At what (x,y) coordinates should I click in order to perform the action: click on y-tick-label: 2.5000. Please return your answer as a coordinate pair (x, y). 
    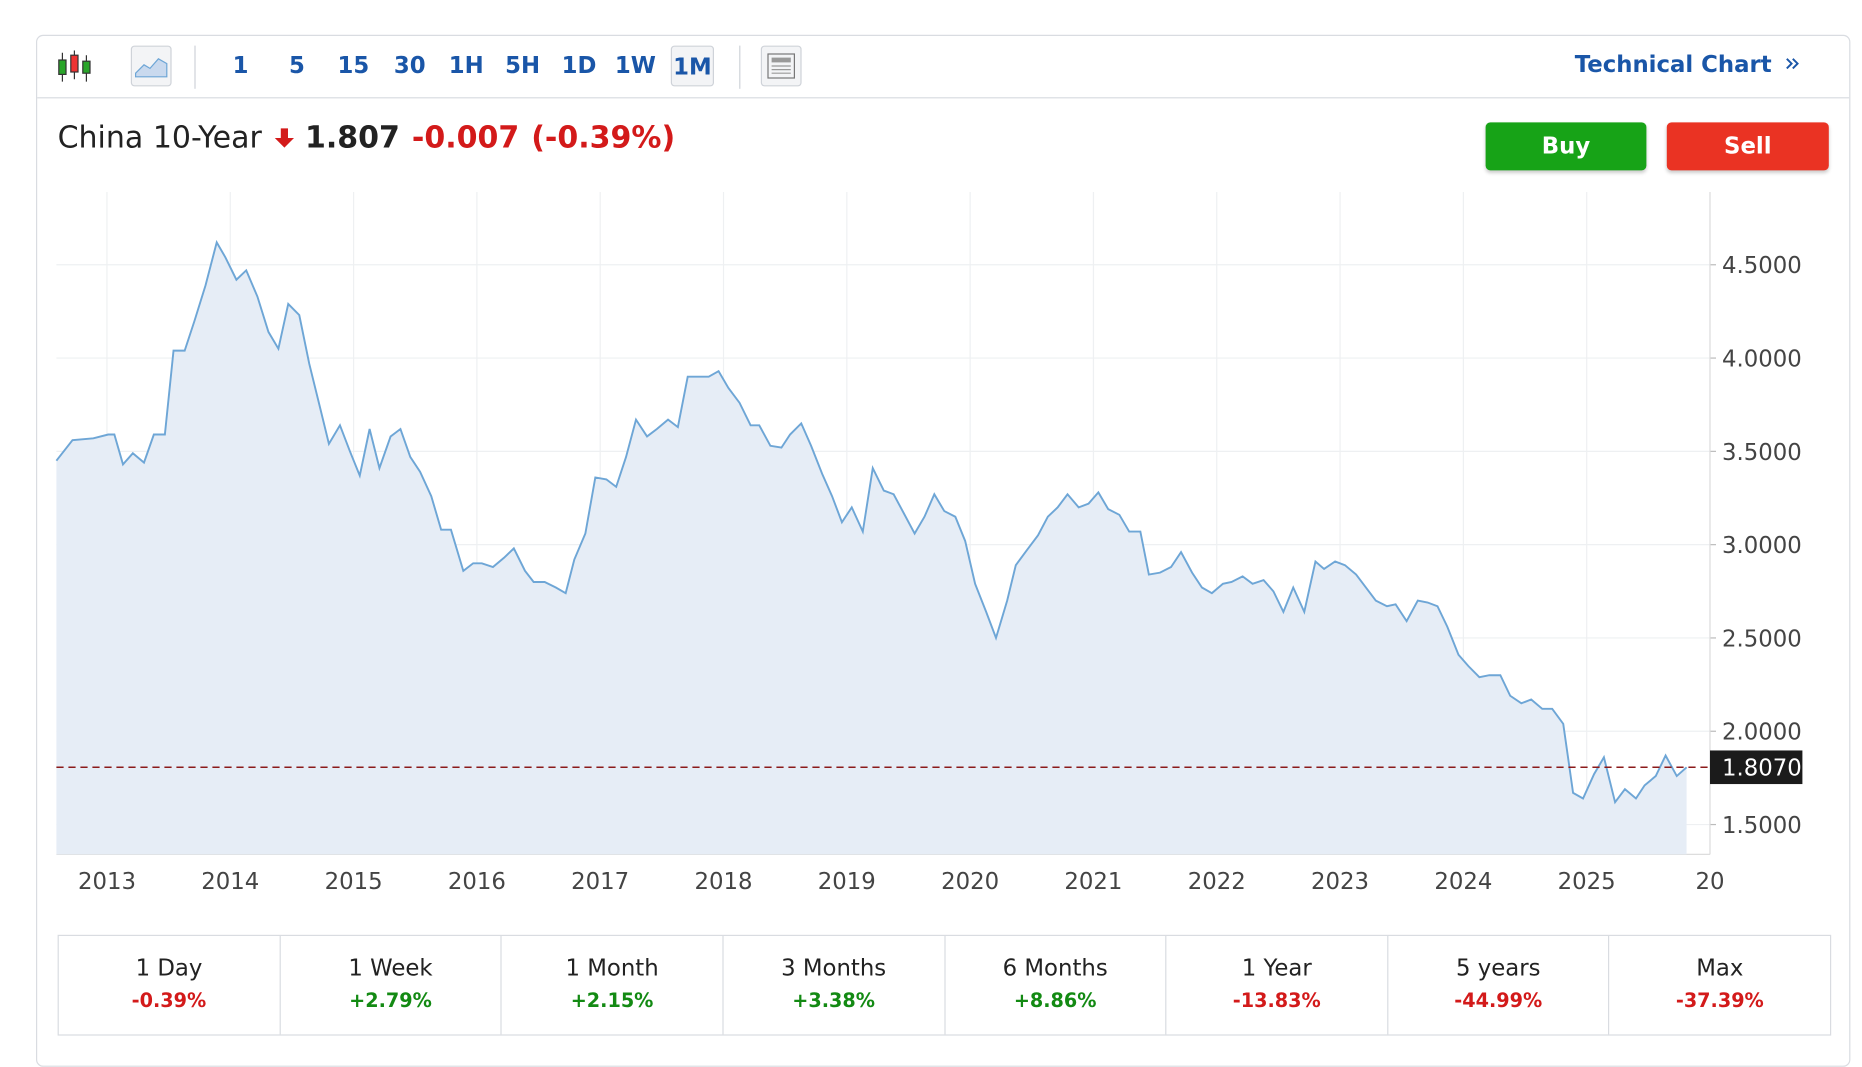
    Looking at the image, I should click on (1762, 639).